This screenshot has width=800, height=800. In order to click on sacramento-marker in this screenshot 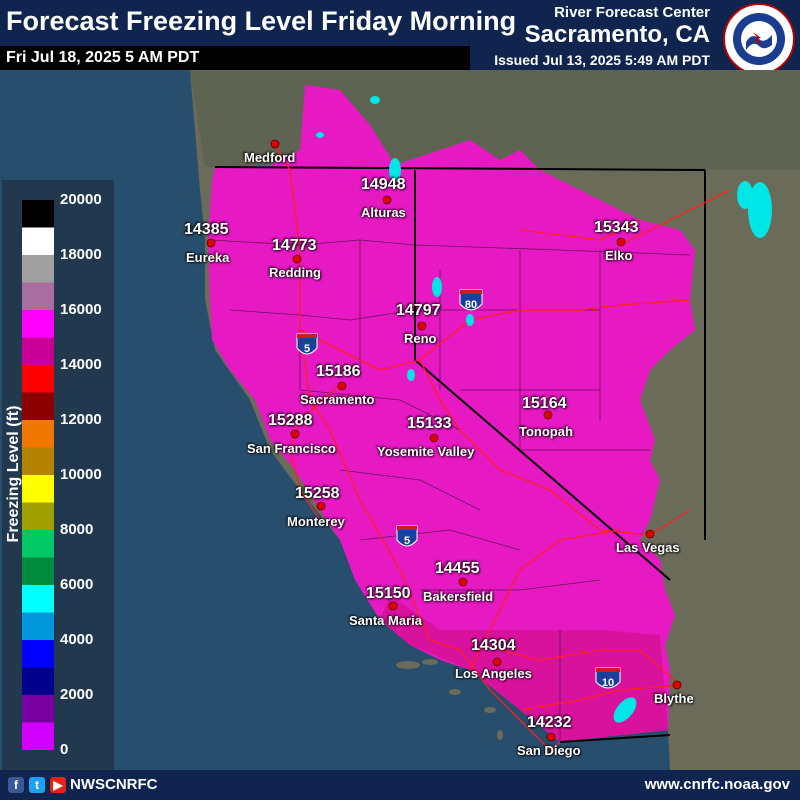, I will do `click(342, 386)`.